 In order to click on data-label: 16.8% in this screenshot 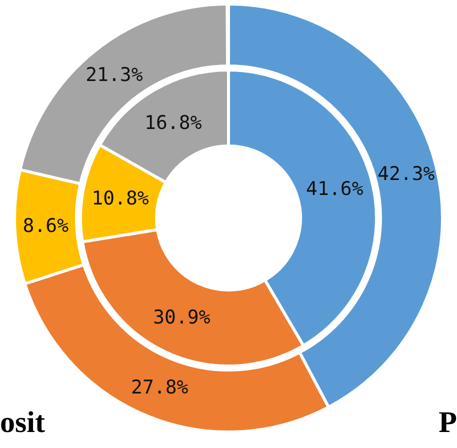, I will do `click(173, 123)`.